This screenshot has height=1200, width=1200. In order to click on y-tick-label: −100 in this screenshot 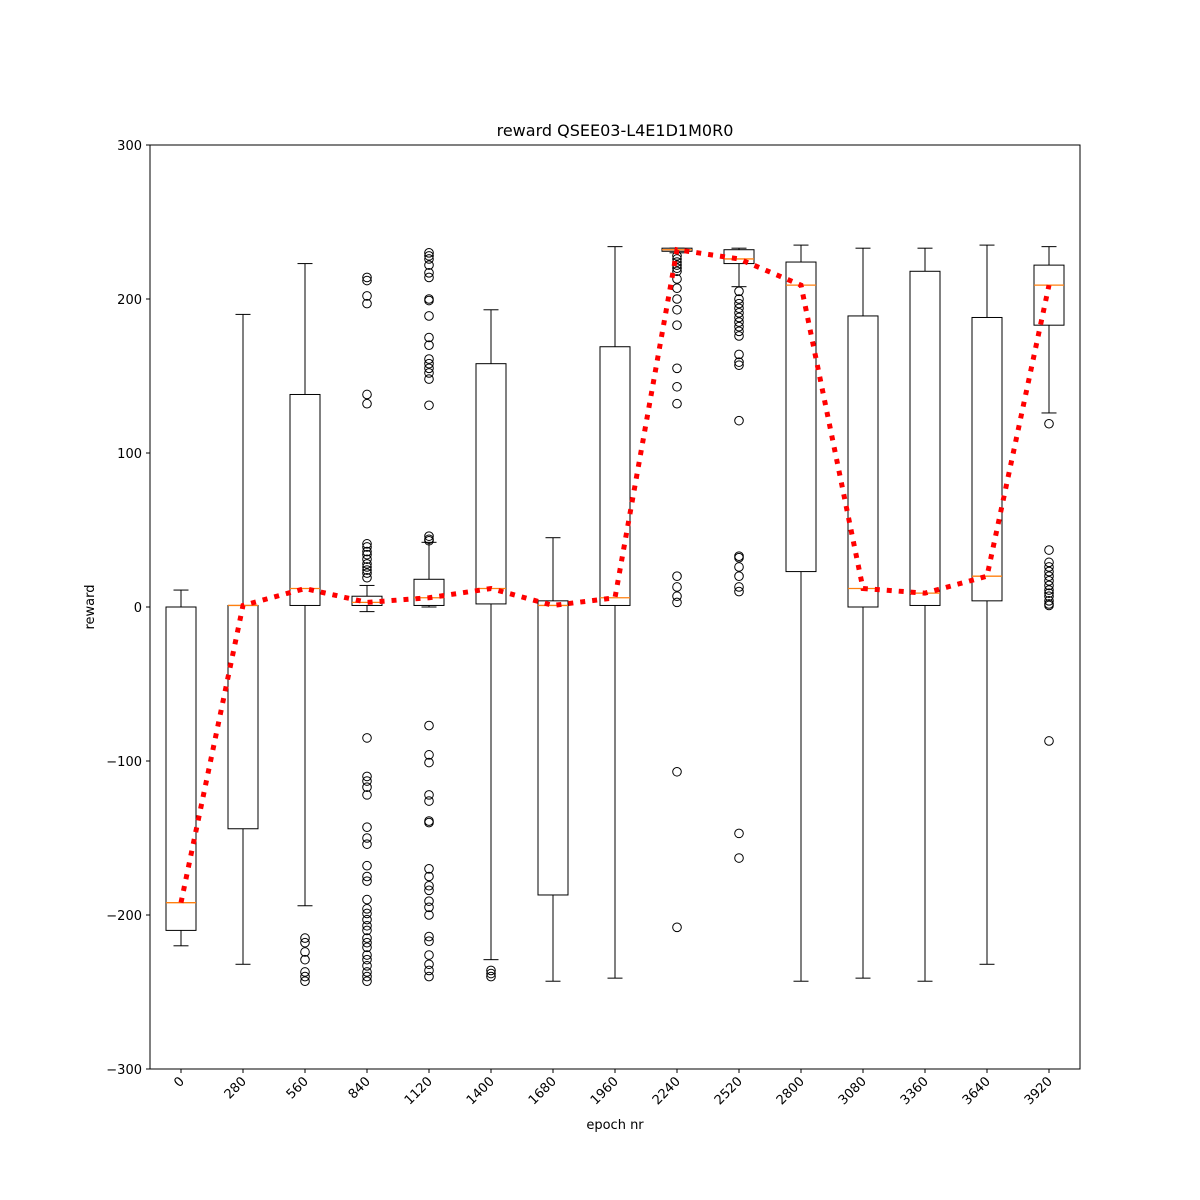, I will do `click(124, 762)`.